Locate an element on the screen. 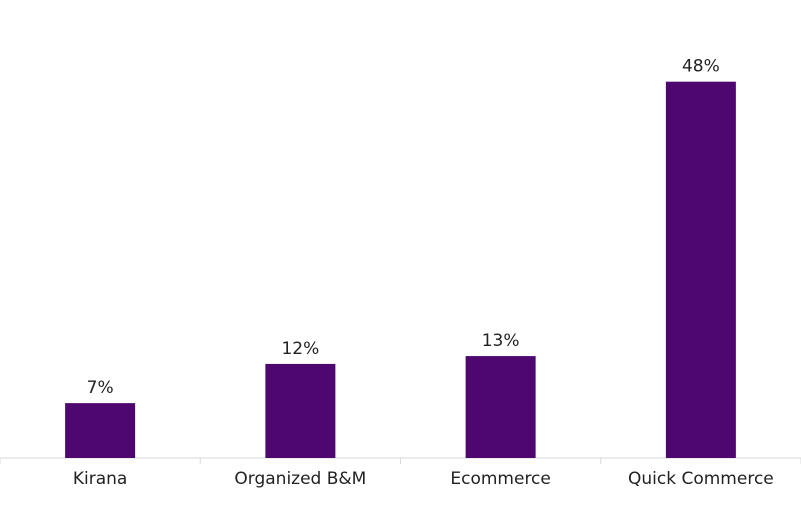 Image resolution: width=801 pixels, height=524 pixels. bar-value-label: 48% is located at coordinates (701, 67).